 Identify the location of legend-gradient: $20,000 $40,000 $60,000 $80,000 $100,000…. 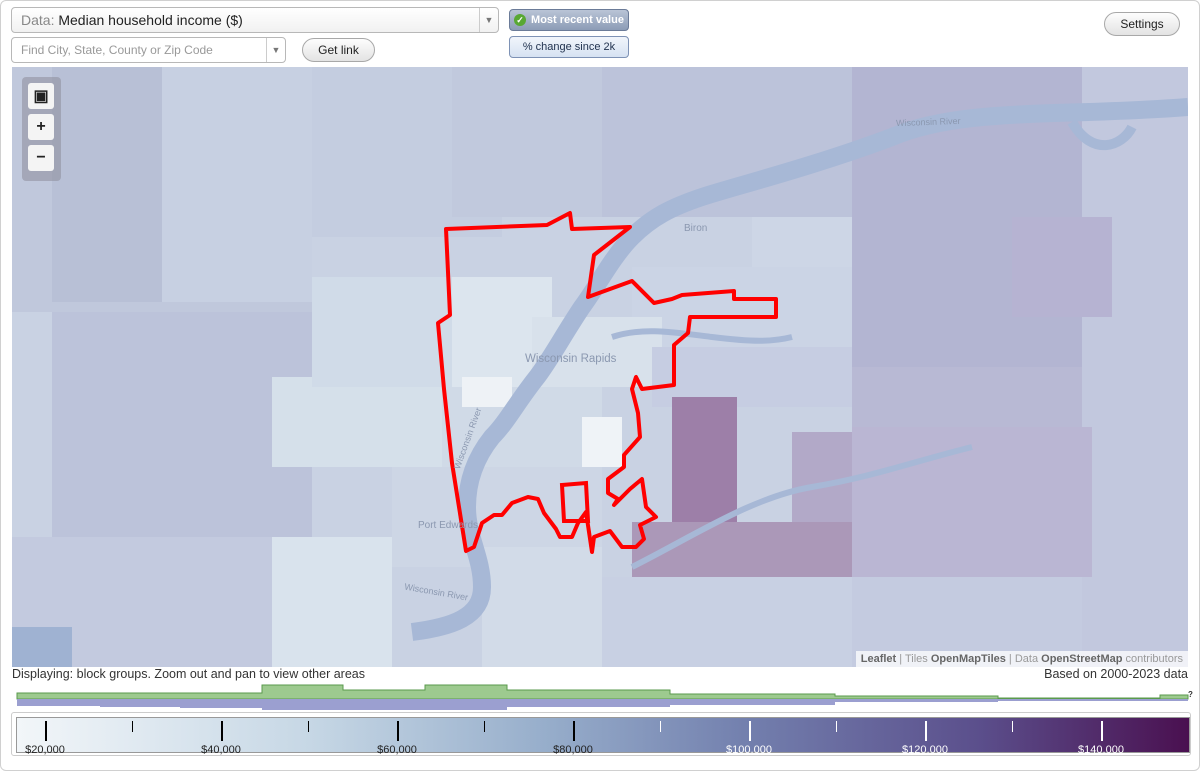
(603, 736).